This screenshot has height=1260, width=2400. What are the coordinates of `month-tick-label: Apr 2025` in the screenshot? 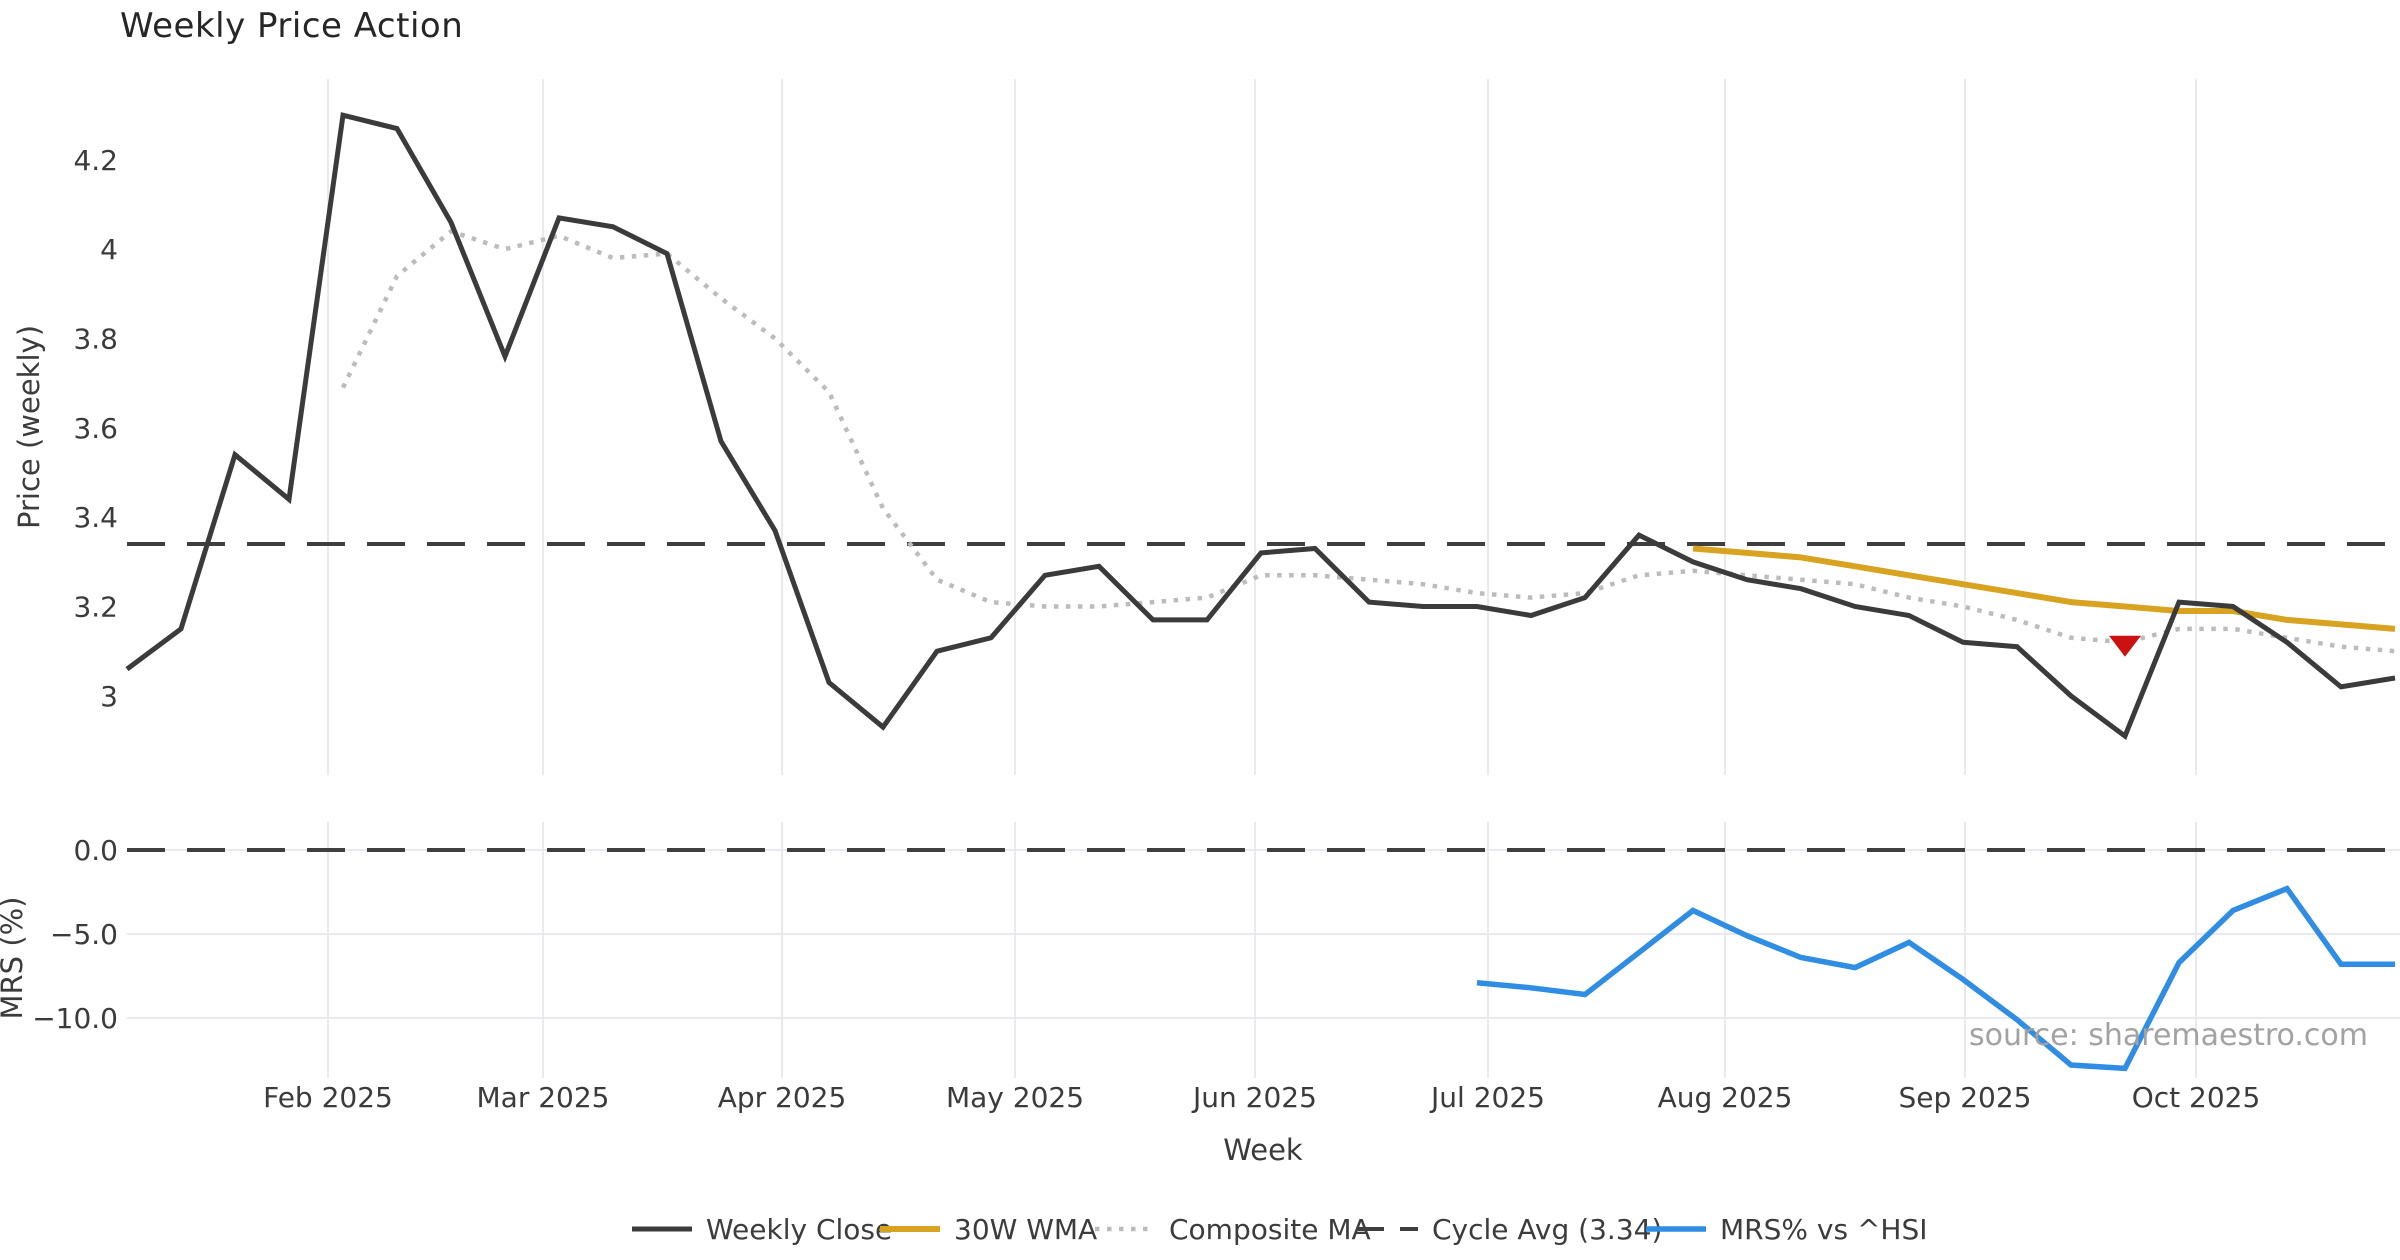 It's located at (782, 1097).